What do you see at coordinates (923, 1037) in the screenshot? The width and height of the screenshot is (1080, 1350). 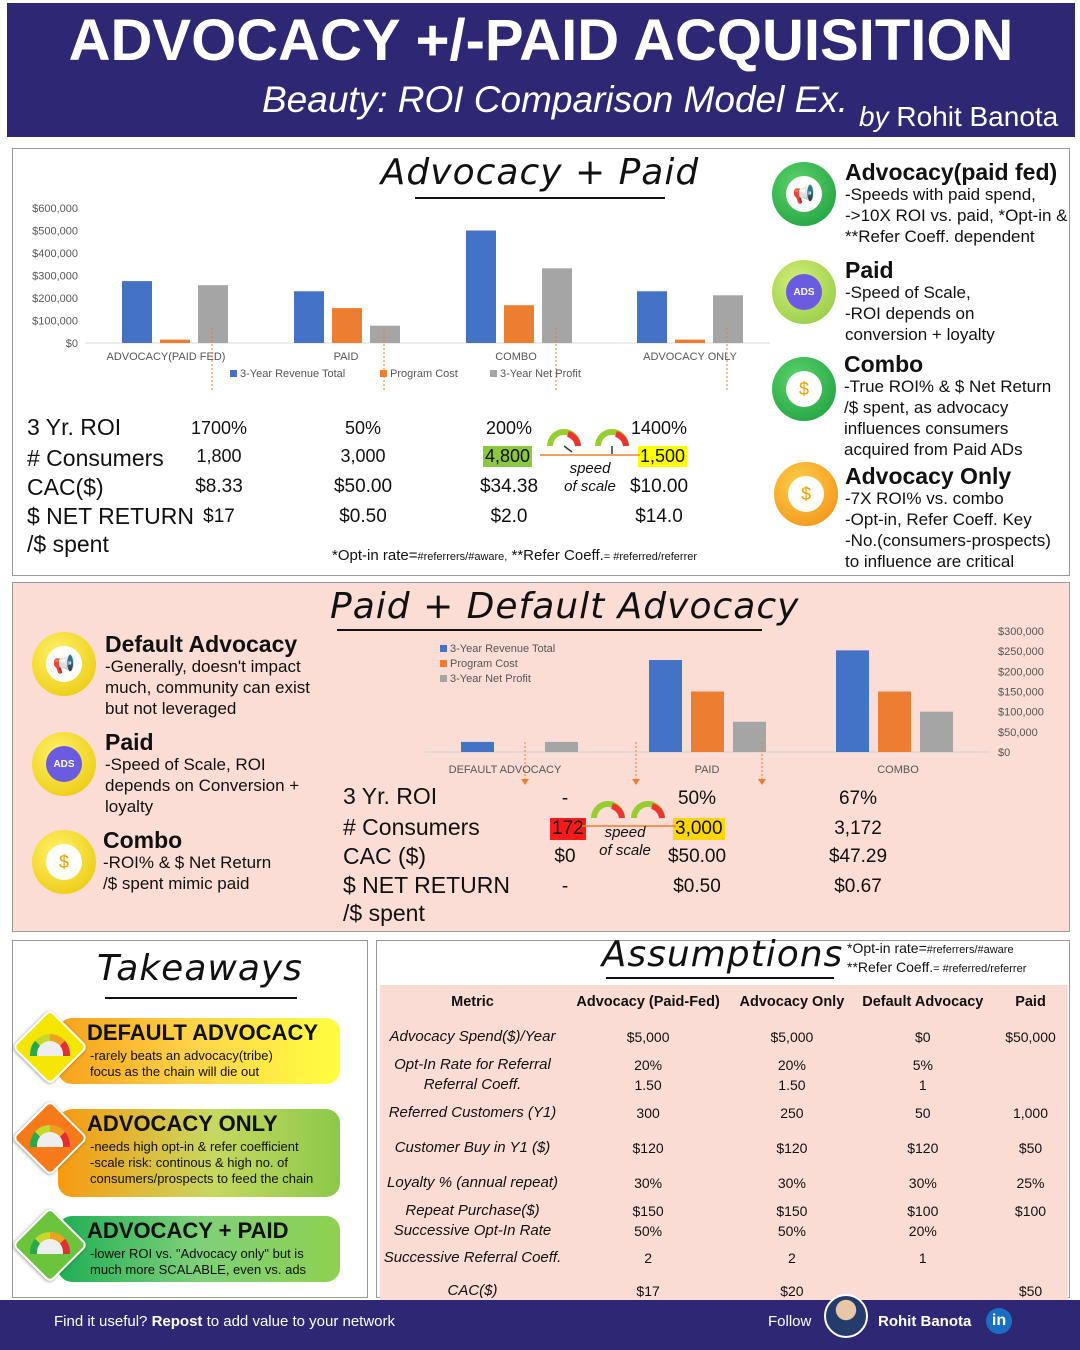 I see `value-cell: $0` at bounding box center [923, 1037].